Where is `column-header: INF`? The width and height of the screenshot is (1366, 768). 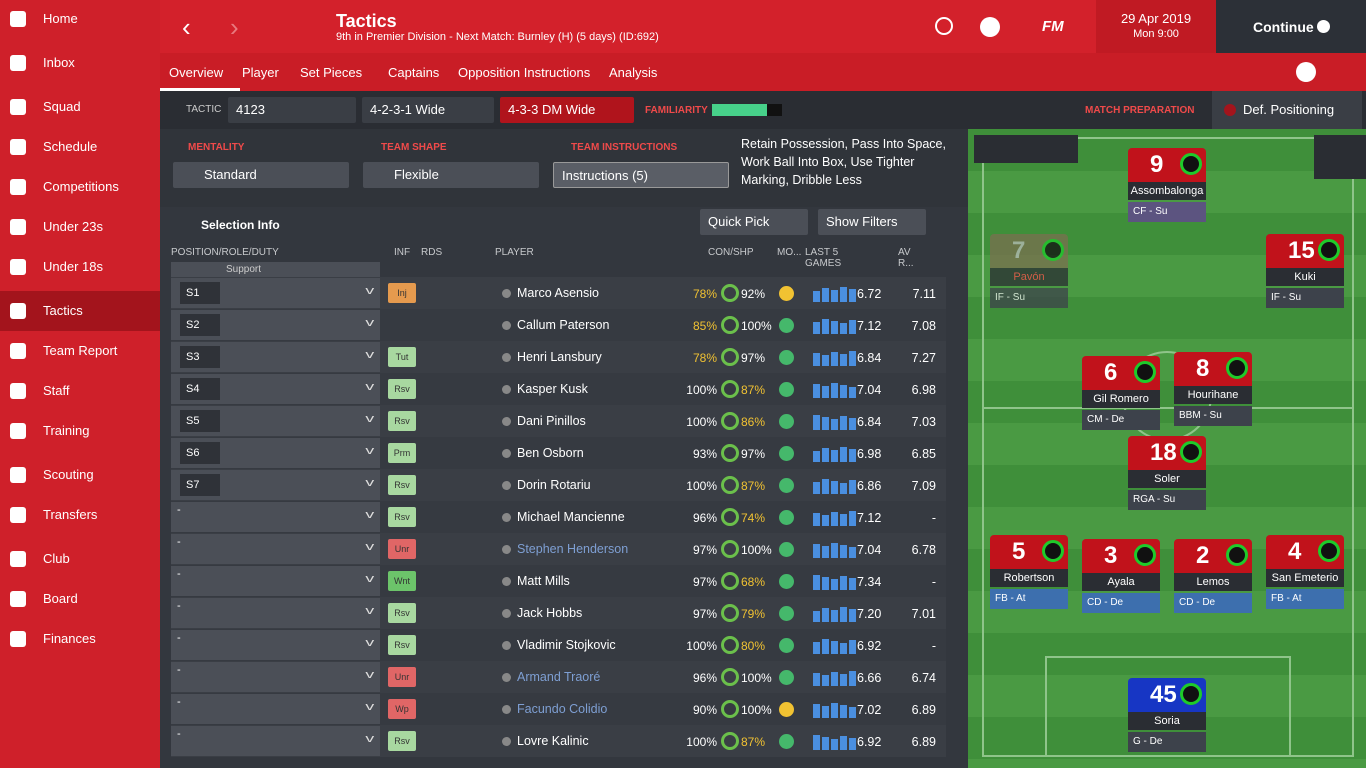
column-header: INF is located at coordinates (402, 252).